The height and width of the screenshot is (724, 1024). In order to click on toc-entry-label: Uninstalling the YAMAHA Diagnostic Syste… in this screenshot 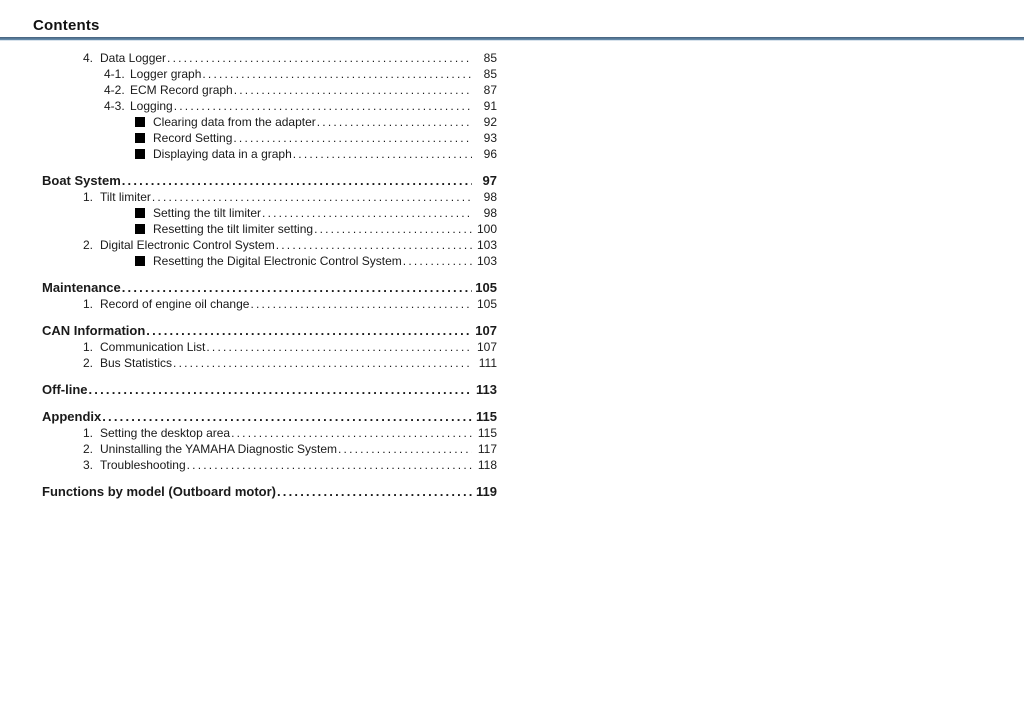, I will do `click(218, 449)`.